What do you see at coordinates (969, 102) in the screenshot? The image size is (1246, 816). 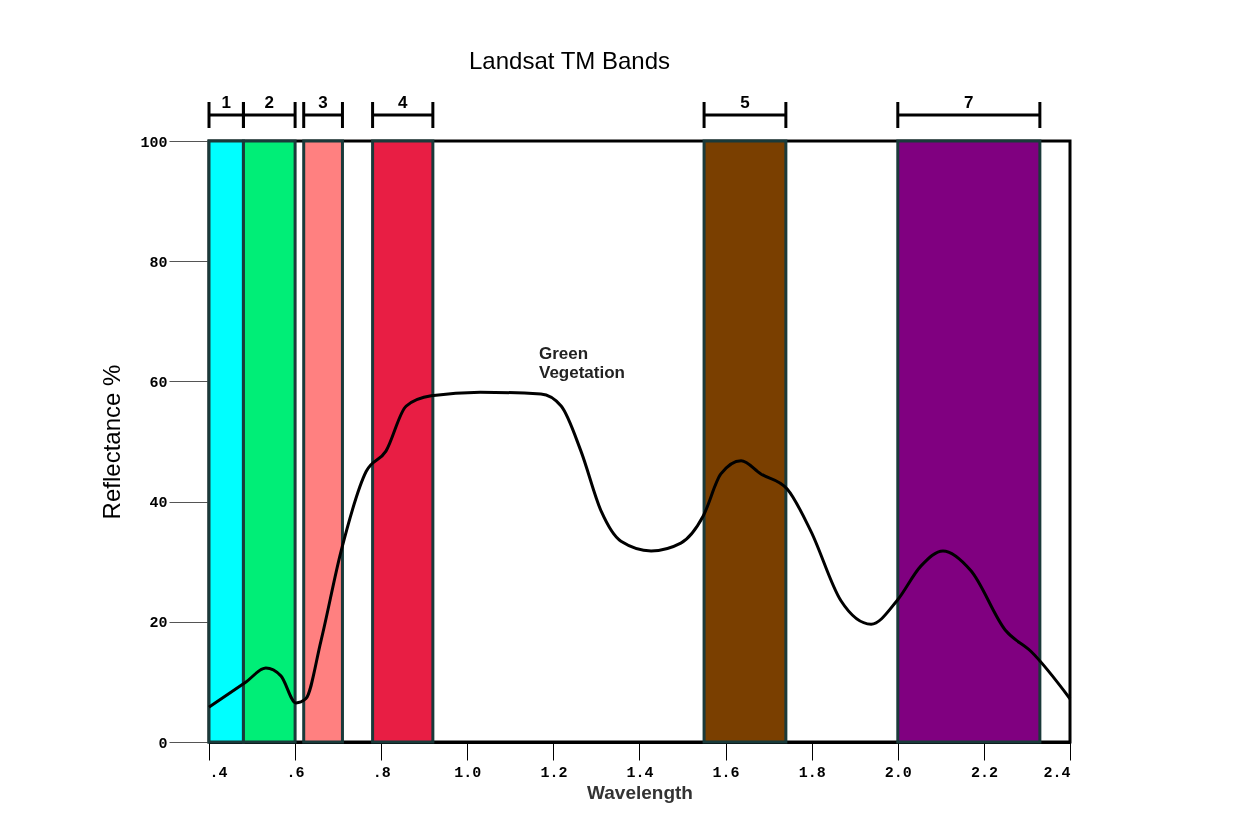 I see `band-label: 7` at bounding box center [969, 102].